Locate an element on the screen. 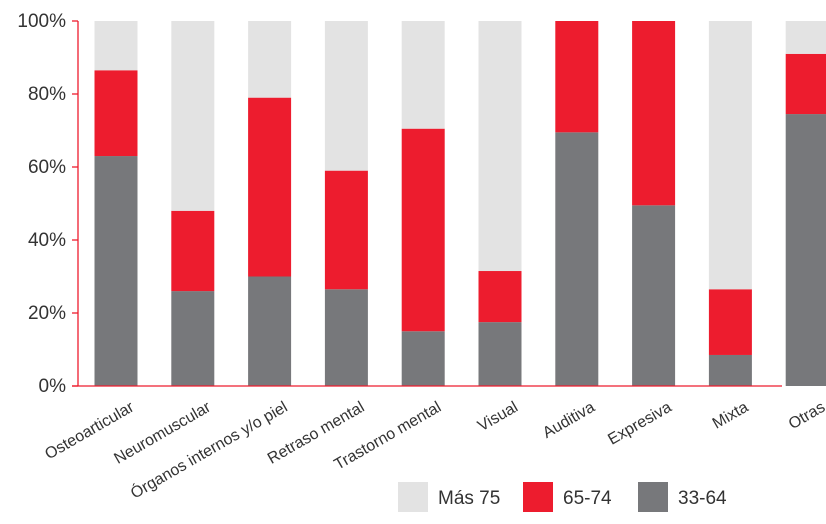 This screenshot has height=524, width=826. y-tick-label-4: 80% is located at coordinates (47, 94).